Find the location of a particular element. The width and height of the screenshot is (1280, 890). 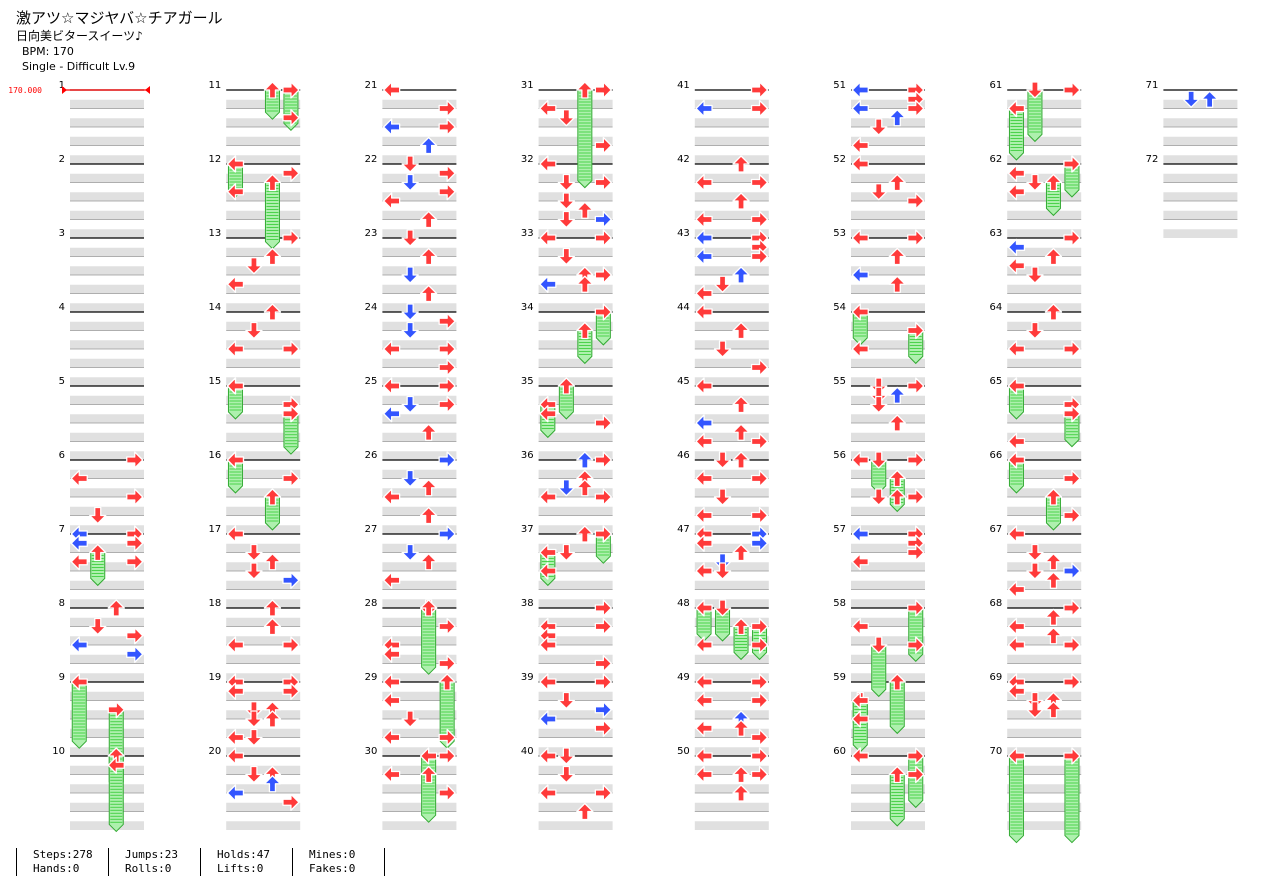

measure-27: 27 is located at coordinates (411, 566).